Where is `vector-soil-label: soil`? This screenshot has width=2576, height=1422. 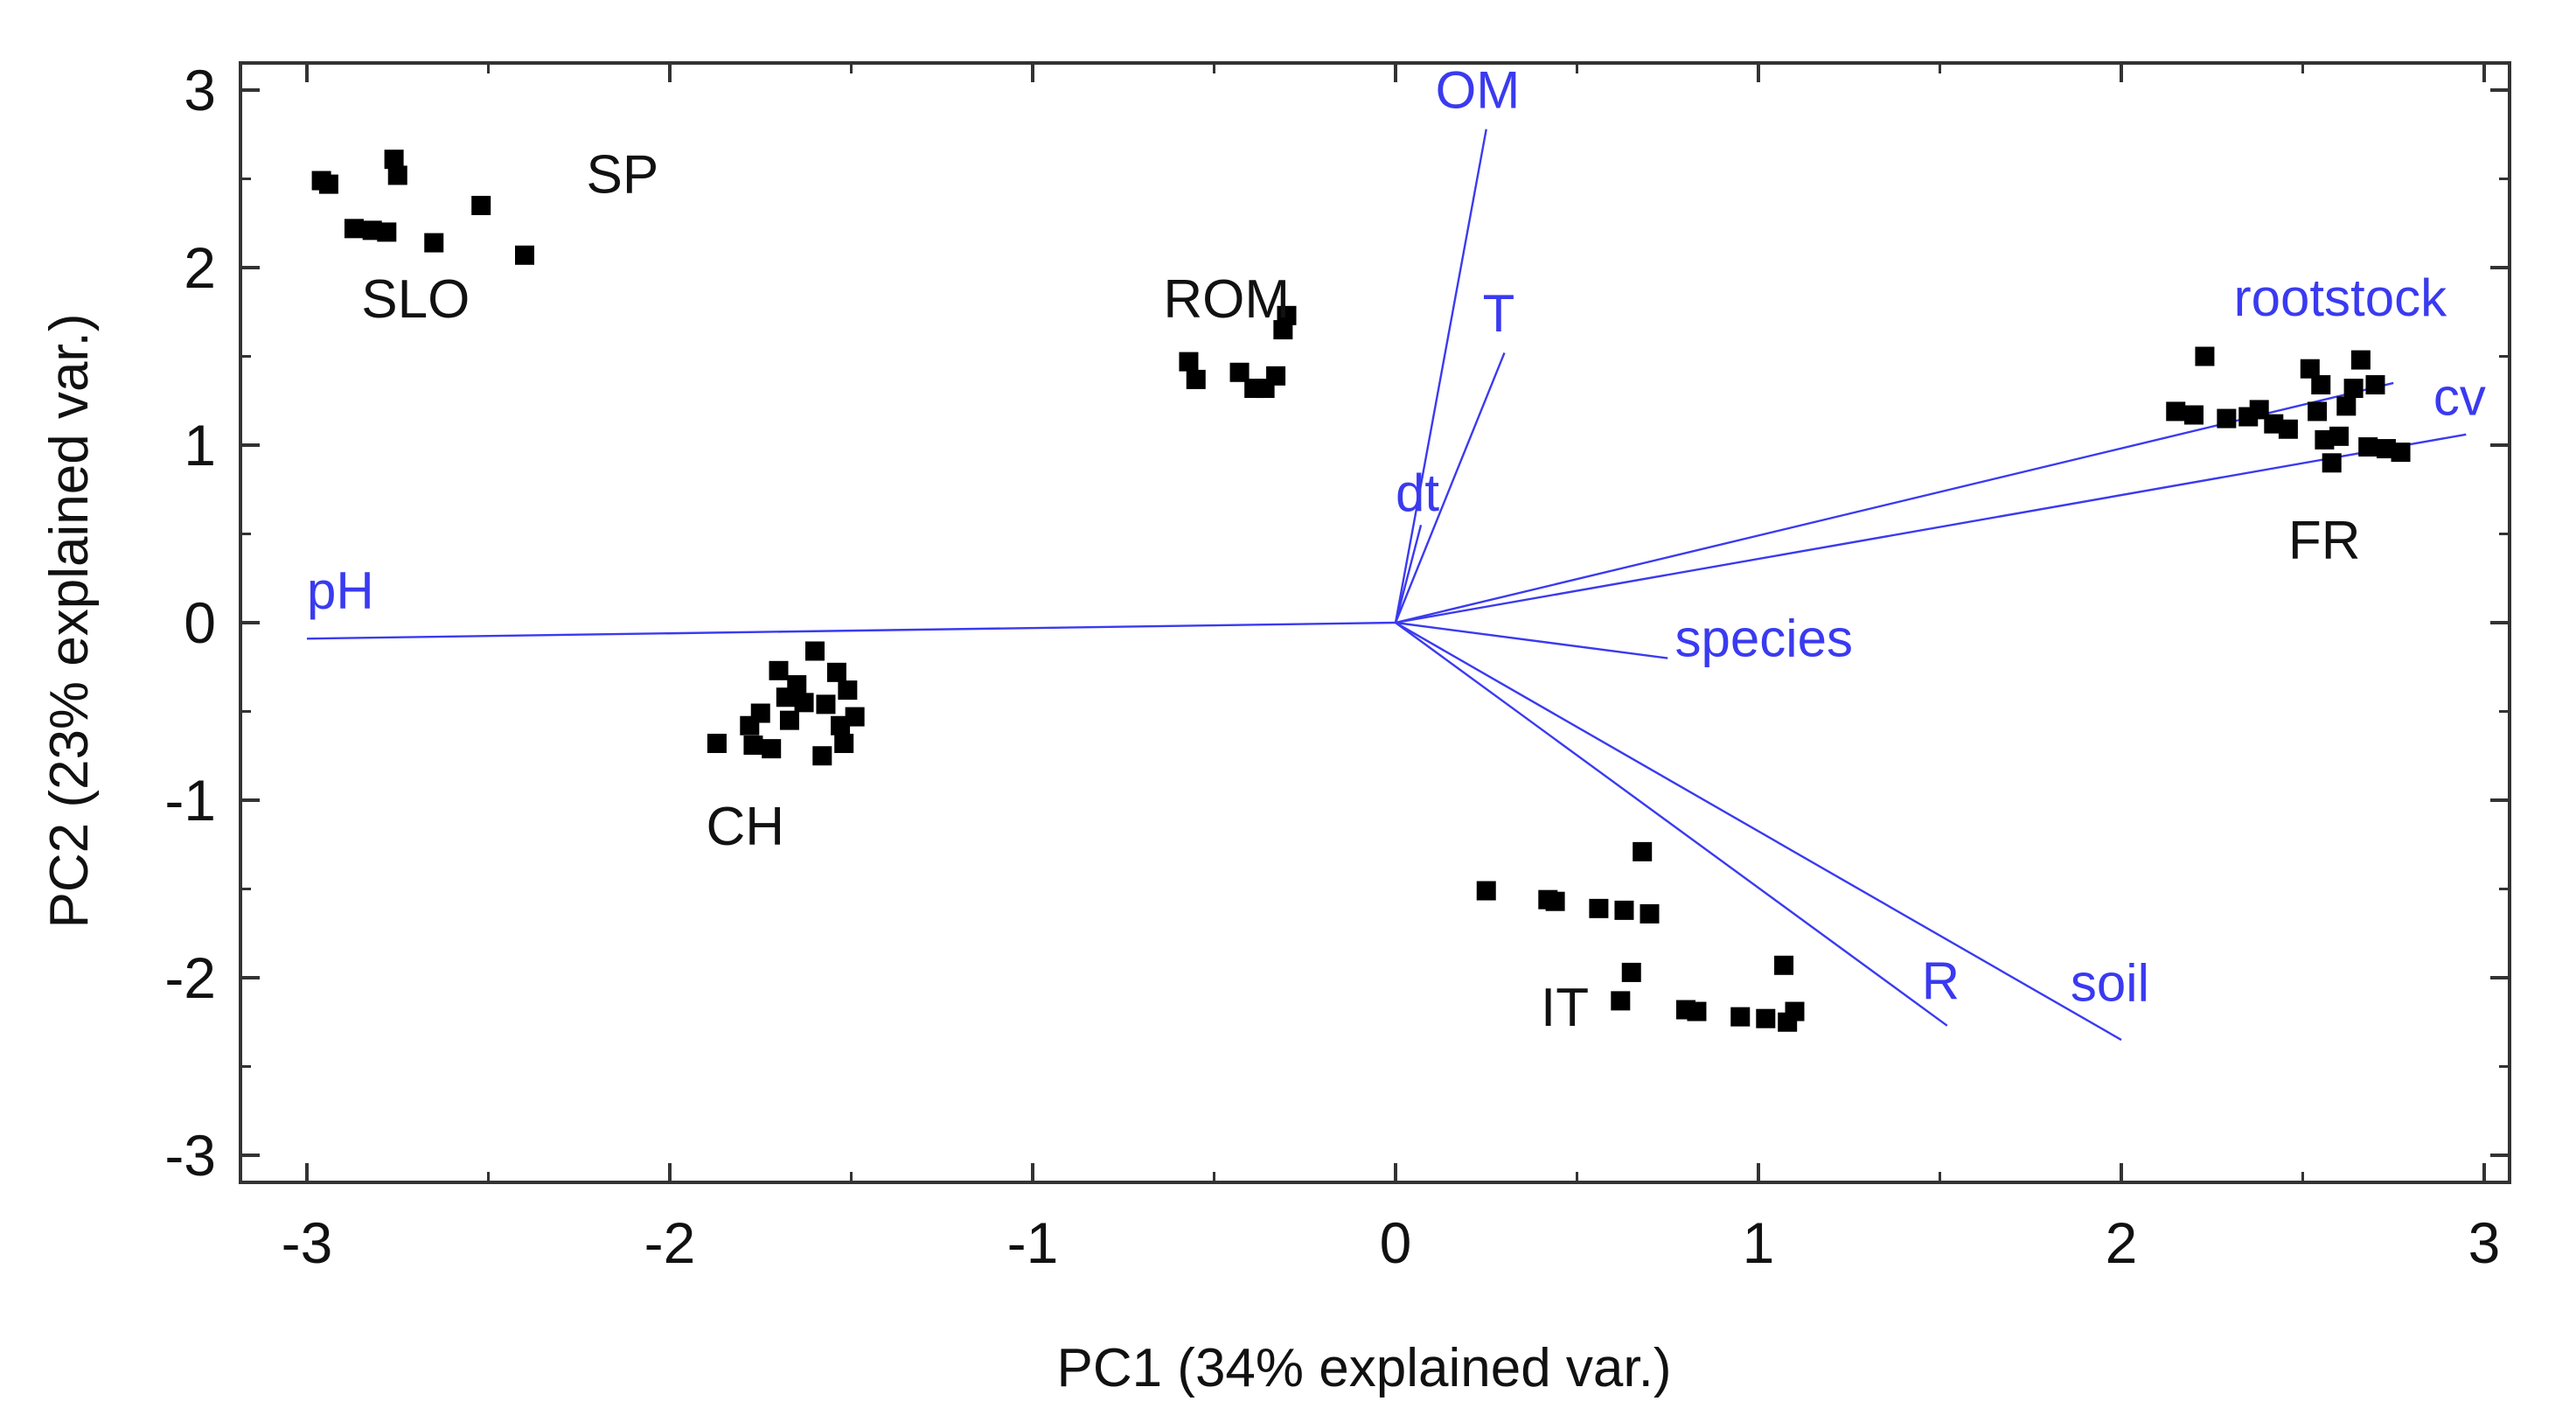 vector-soil-label: soil is located at coordinates (2110, 983).